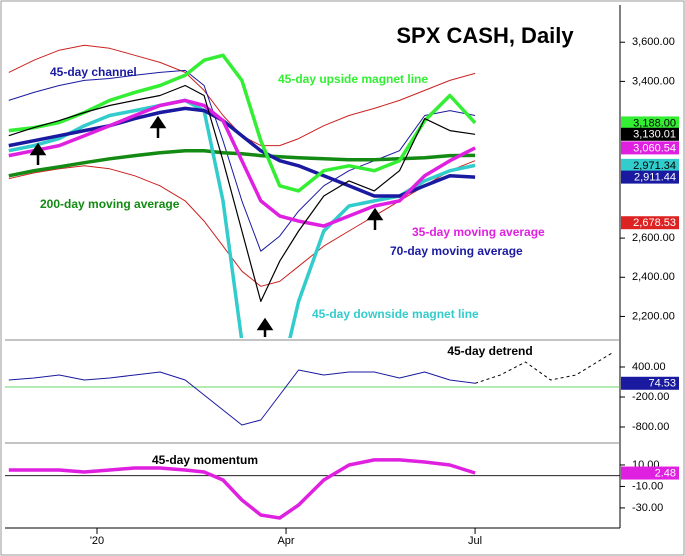 The image size is (685, 556). Describe the element at coordinates (478, 232) in the screenshot. I see `series-label: 35-day moving average` at that location.